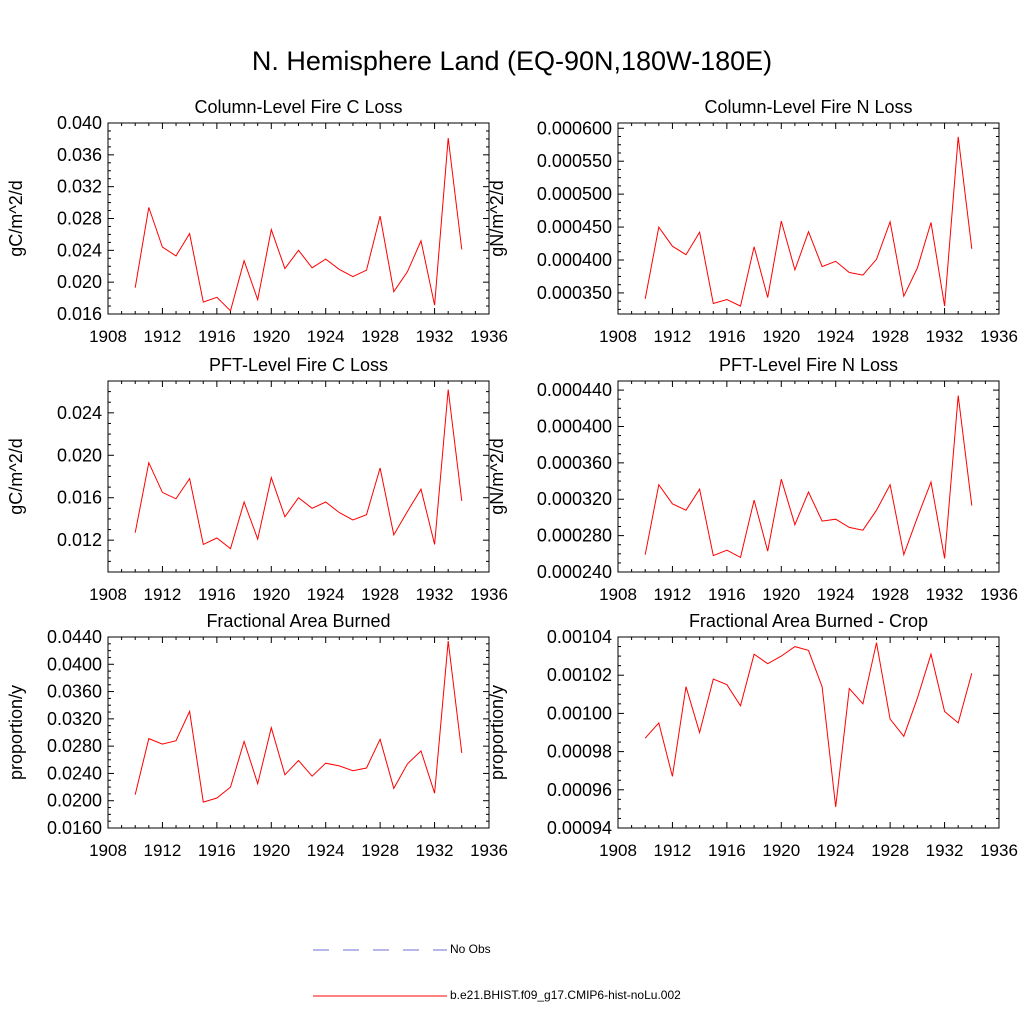 The width and height of the screenshot is (1024, 1024). Describe the element at coordinates (574, 390) in the screenshot. I see `y-tick-label: 0.000440` at that location.